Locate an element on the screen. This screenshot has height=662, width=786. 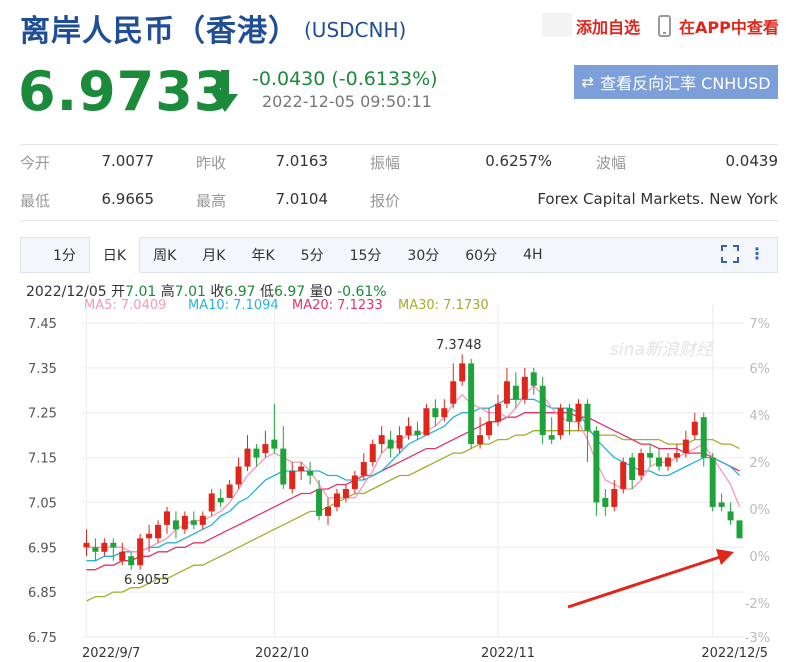
red-arrow-head is located at coordinates (725, 557).